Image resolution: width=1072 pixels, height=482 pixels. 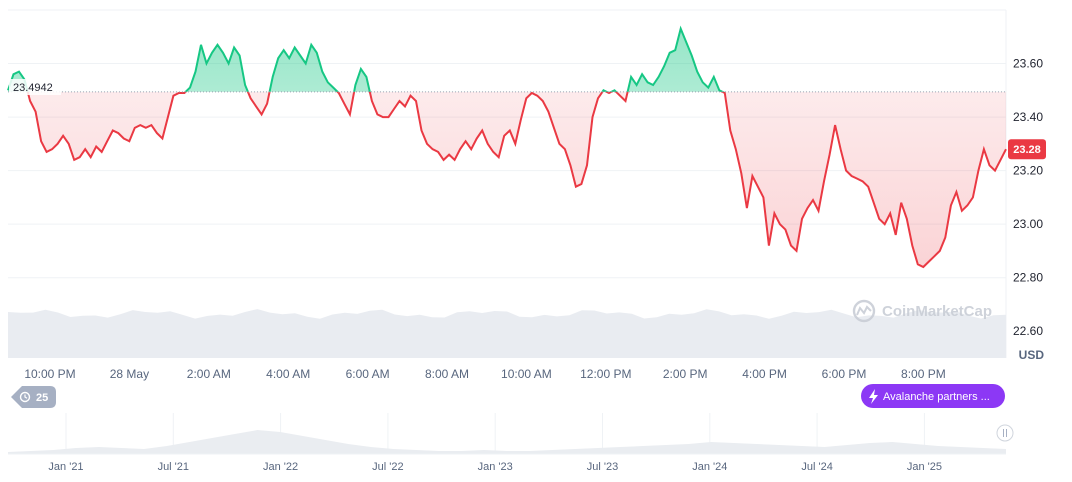 I want to click on x-tick-label: 28 May, so click(x=129, y=374).